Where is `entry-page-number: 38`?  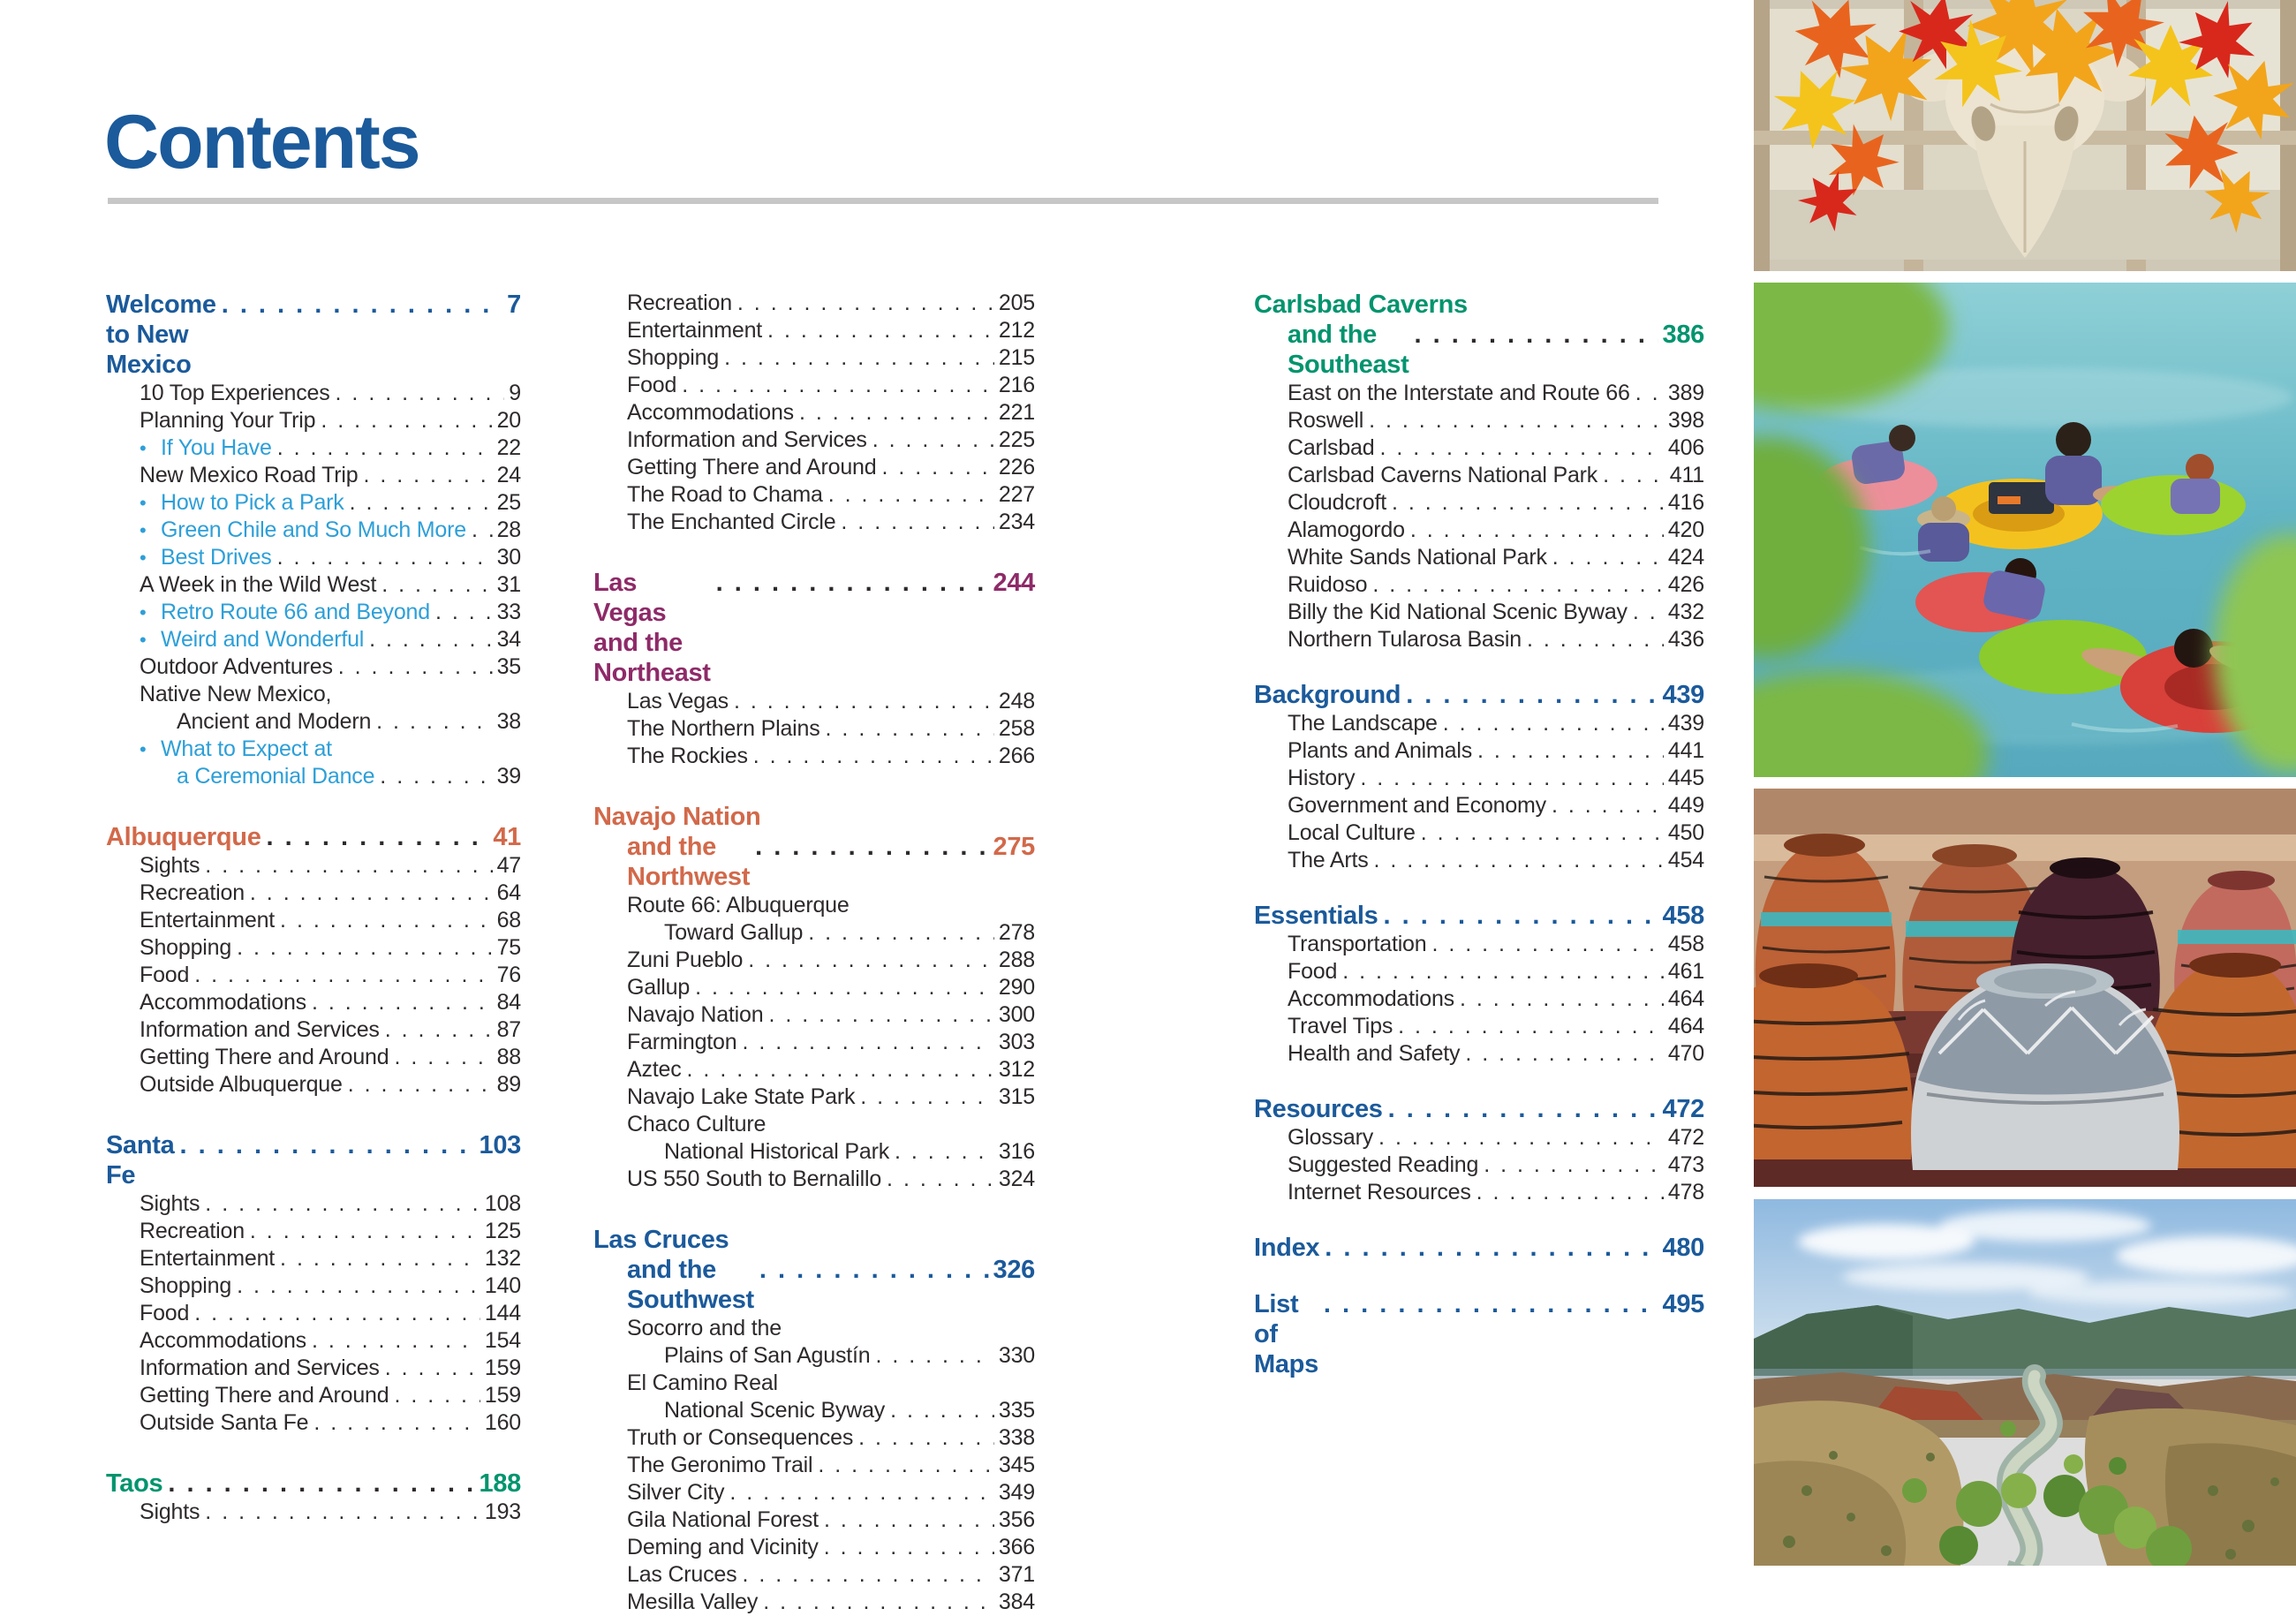 entry-page-number: 38 is located at coordinates (509, 721).